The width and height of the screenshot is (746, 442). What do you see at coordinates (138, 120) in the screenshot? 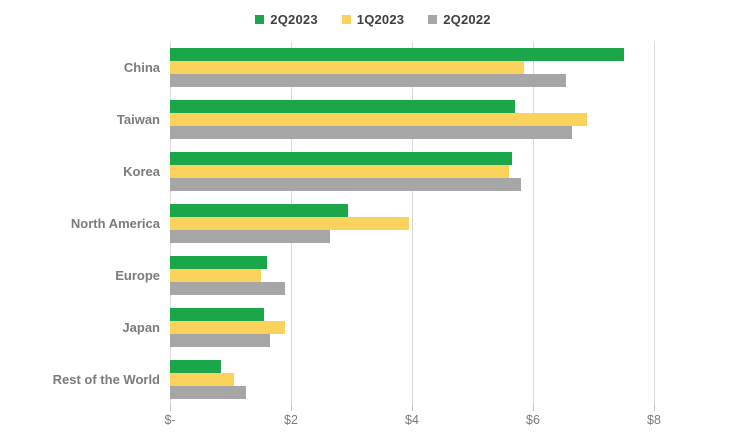
I see `category-label: Taiwan` at bounding box center [138, 120].